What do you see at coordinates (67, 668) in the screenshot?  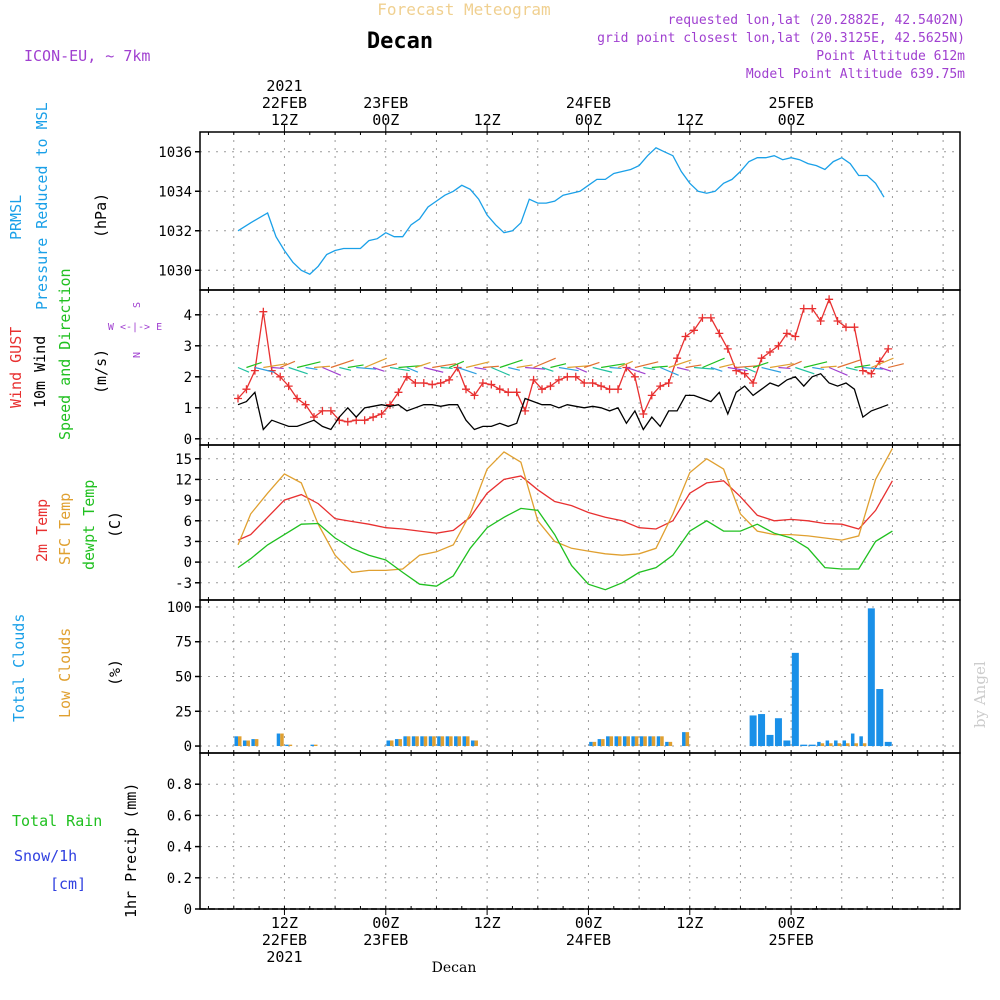 I see `cloud-panel-labels: Total Clouds Low Clouds (%)` at bounding box center [67, 668].